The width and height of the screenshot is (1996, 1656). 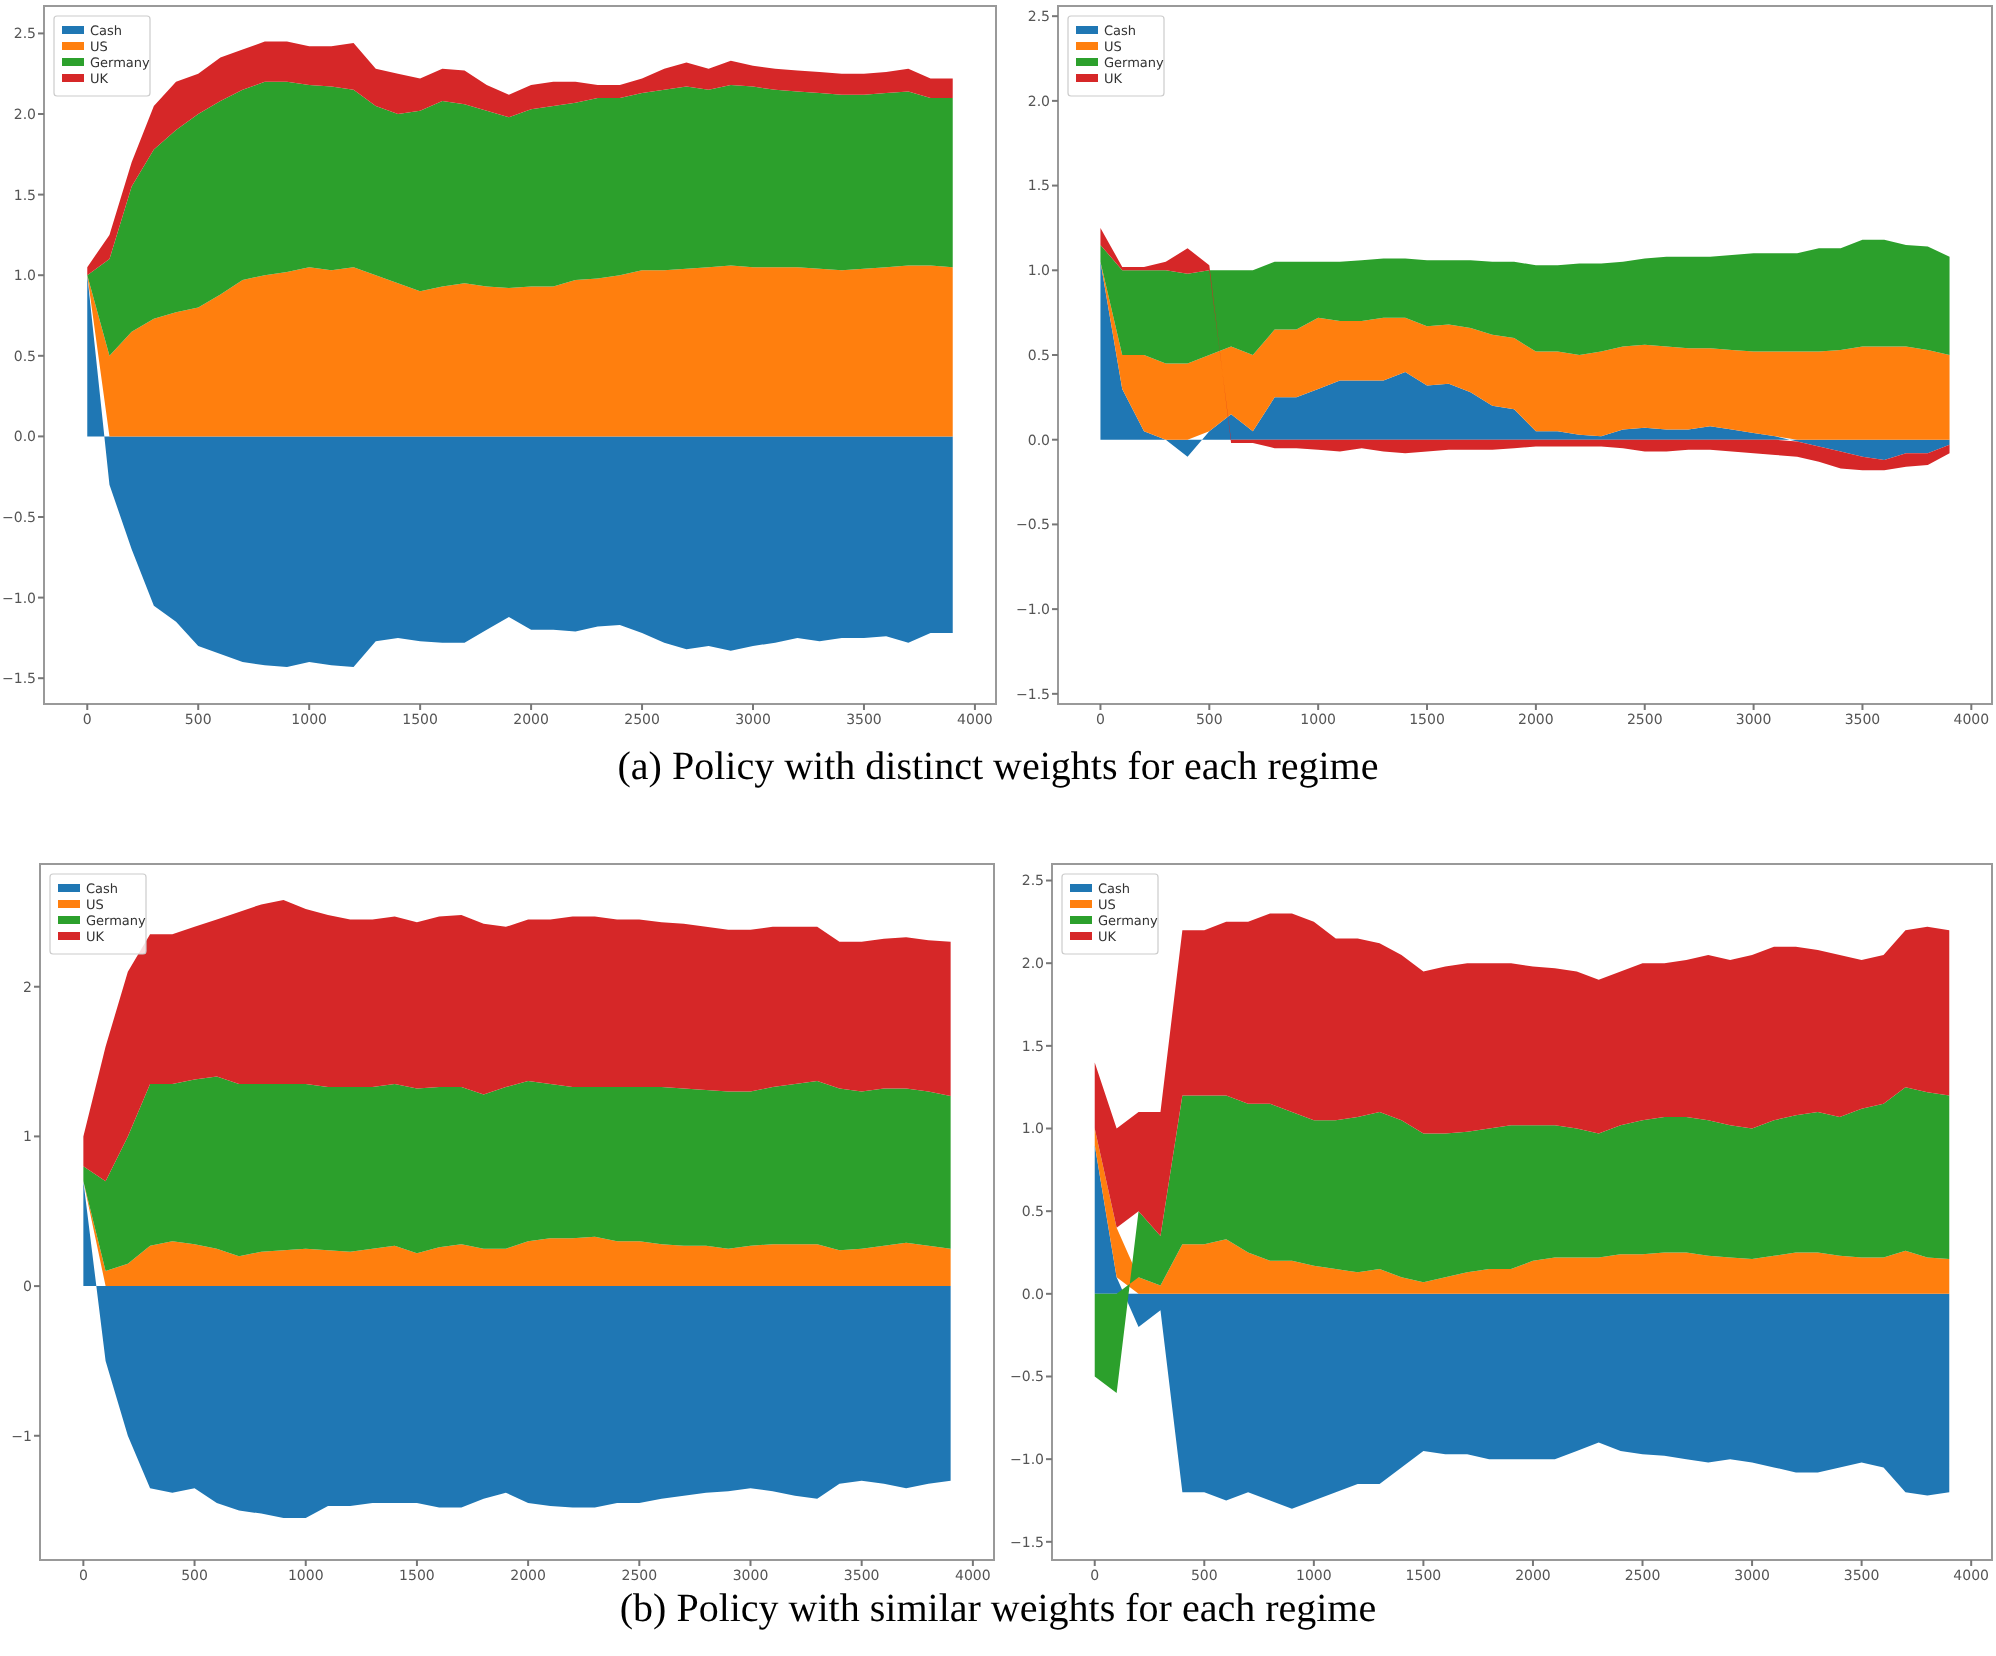 I want to click on text: (a) Policy with distinct weights for each regime, so click(x=998, y=767).